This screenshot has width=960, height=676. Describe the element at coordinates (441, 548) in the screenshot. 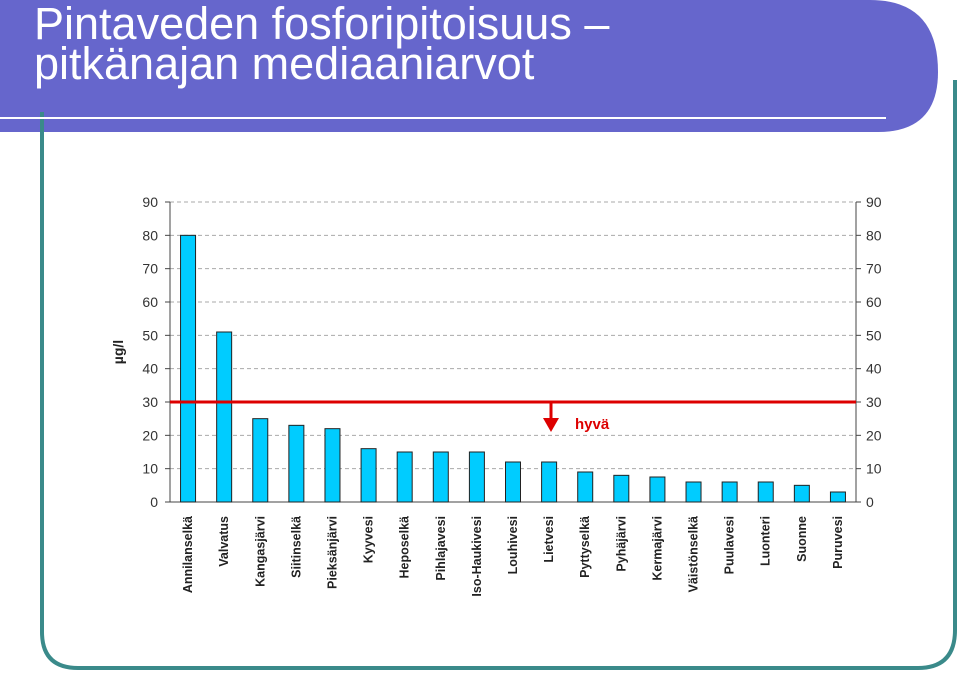

I see `category-label: Pihlajavesi` at that location.